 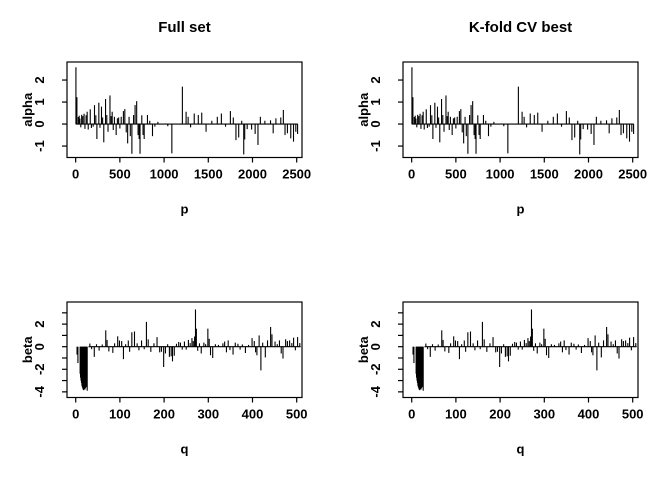 I want to click on panel-bottom-right: 0 100 200 300 400 500 -4 -2 0 2 q beta, so click(x=500, y=379).